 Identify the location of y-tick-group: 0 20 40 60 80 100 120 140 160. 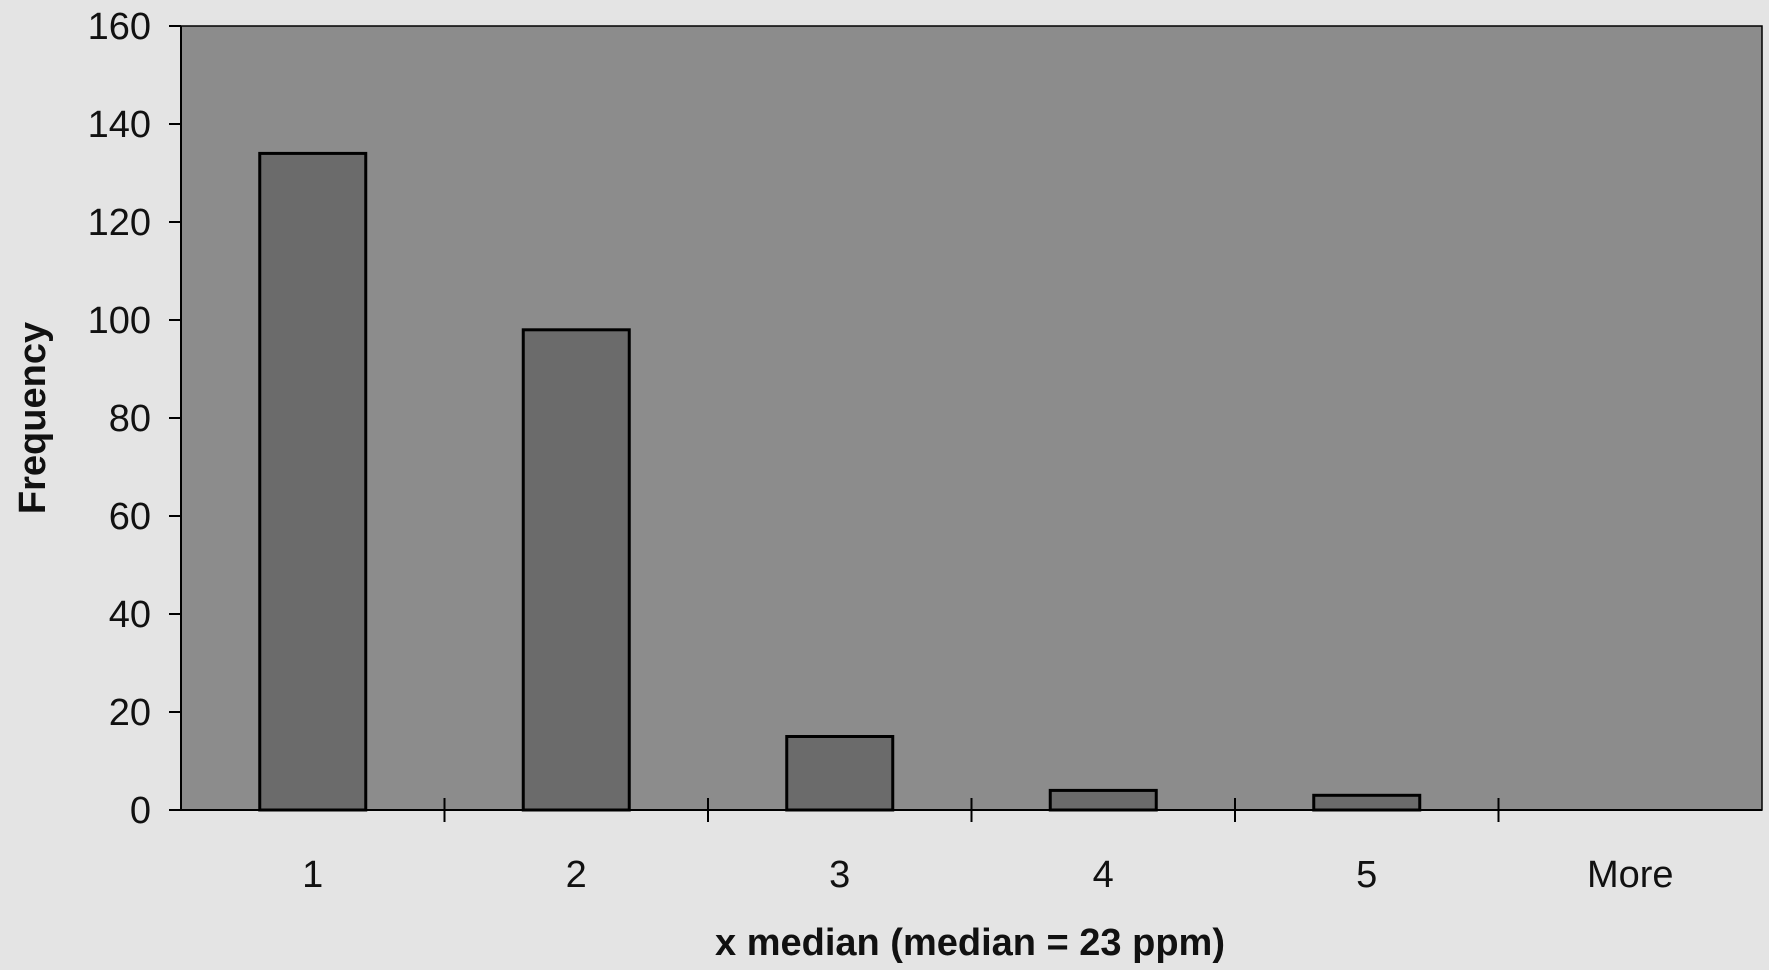
(134, 419).